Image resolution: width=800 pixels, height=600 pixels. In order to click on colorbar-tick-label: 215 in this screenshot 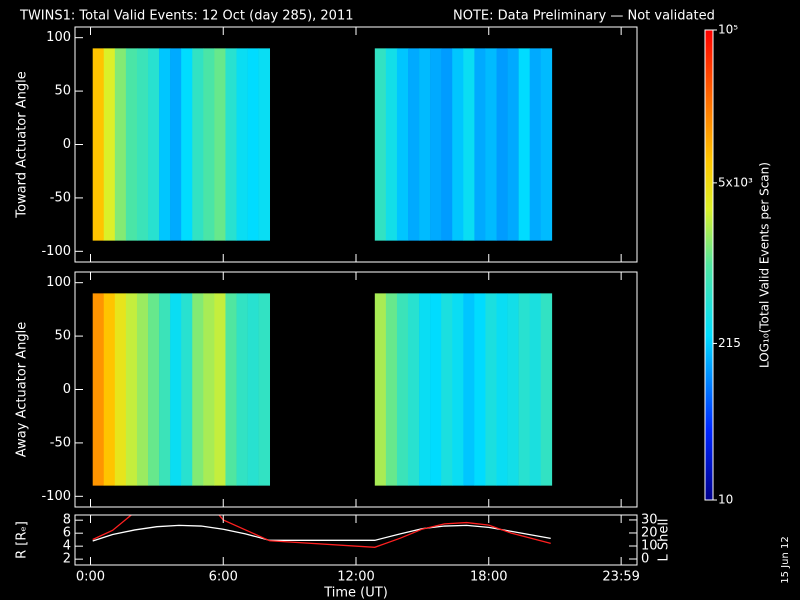, I will do `click(729, 343)`.